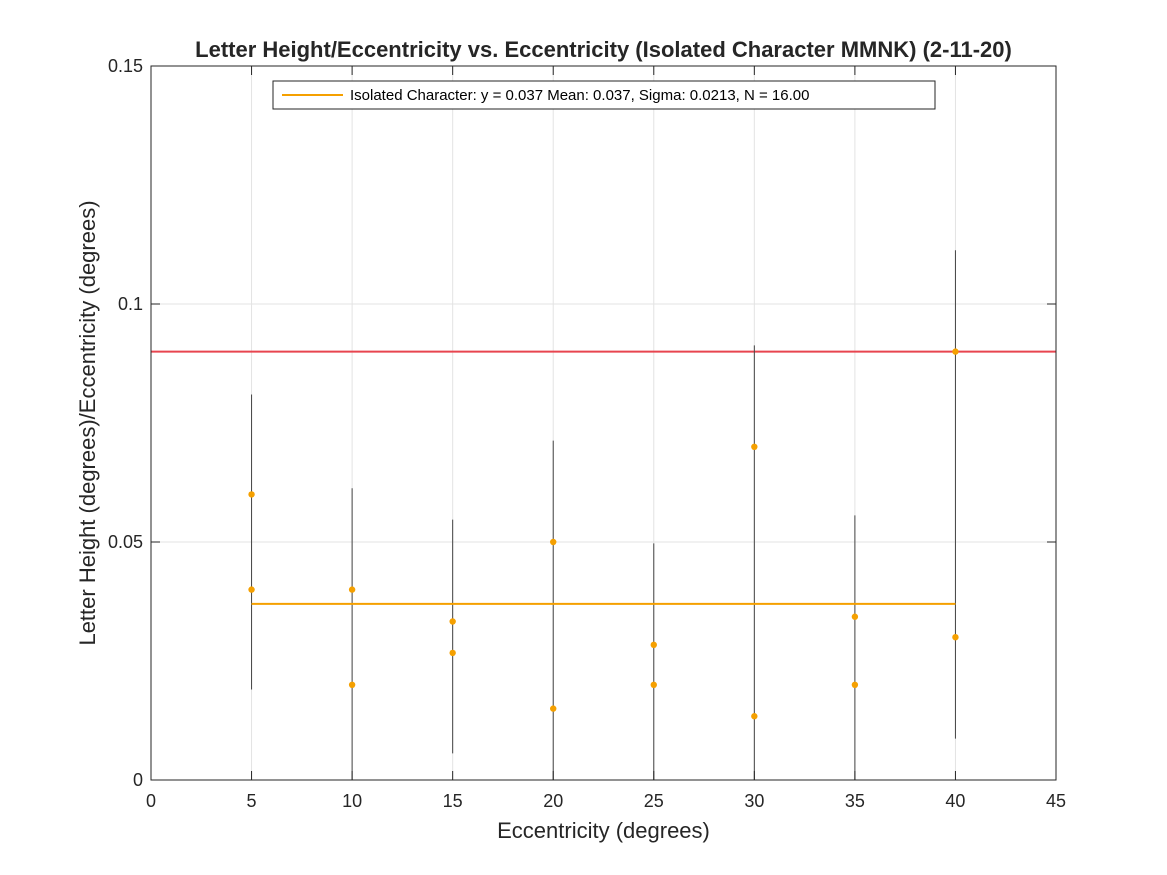  Describe the element at coordinates (855, 801) in the screenshot. I see `x-tick-label: 35` at that location.